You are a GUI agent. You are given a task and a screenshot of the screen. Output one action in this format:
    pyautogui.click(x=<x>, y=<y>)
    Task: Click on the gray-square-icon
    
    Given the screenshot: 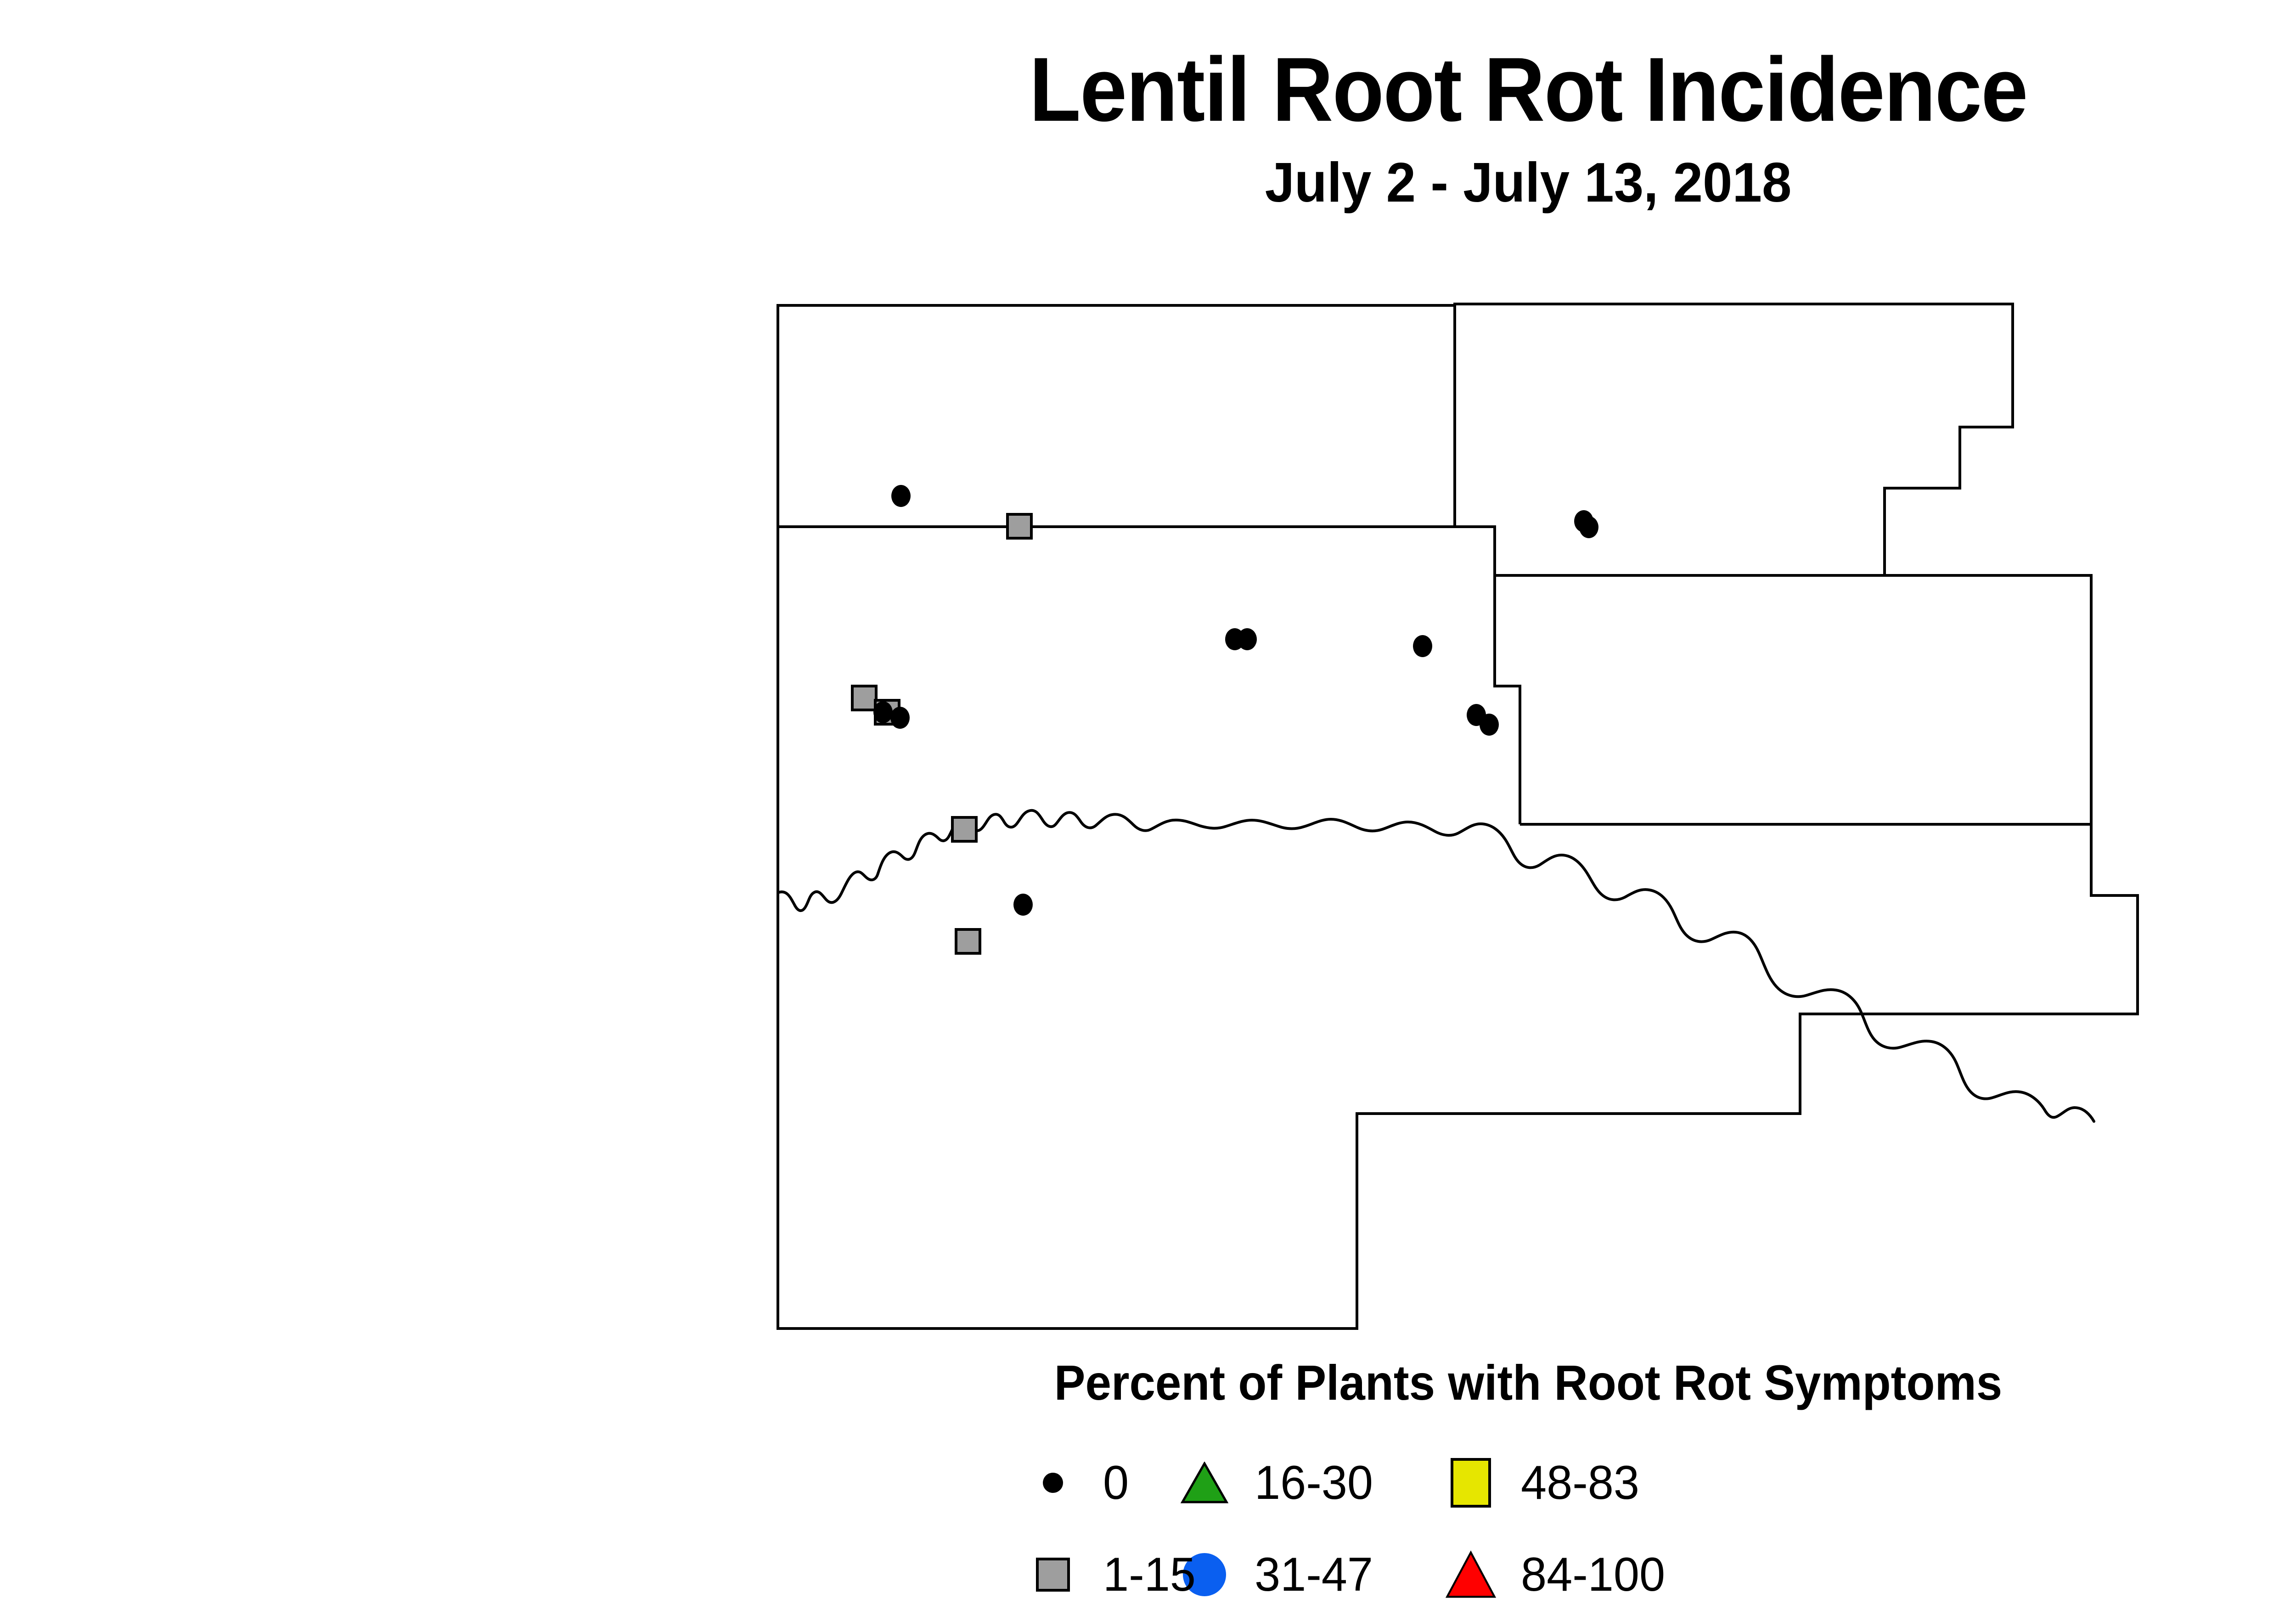 What is the action you would take?
    pyautogui.click(x=1053, y=1574)
    